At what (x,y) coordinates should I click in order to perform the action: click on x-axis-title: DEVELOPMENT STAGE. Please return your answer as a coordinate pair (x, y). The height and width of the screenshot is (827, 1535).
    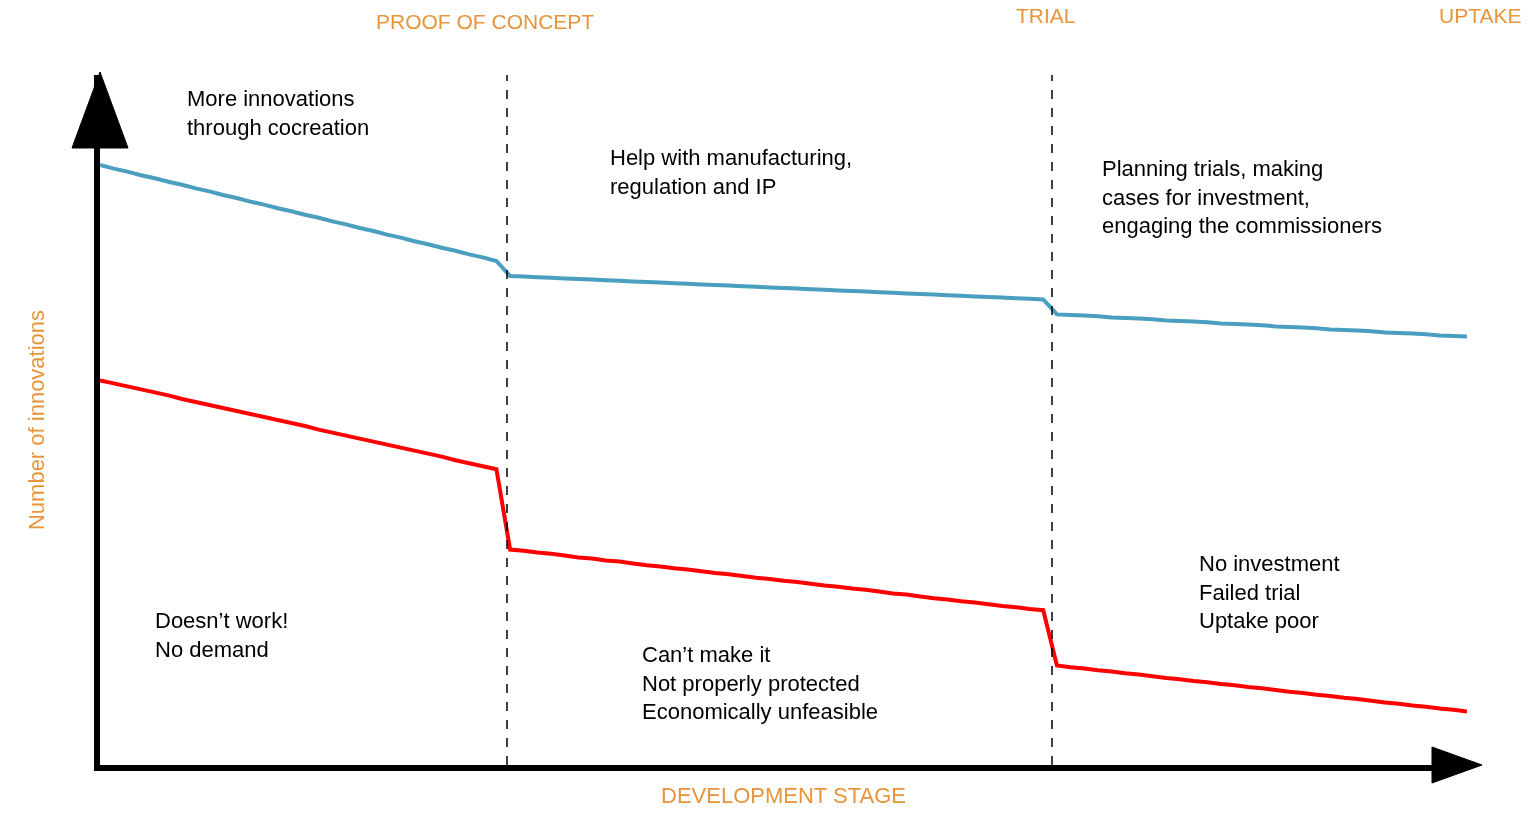
    Looking at the image, I should click on (783, 796).